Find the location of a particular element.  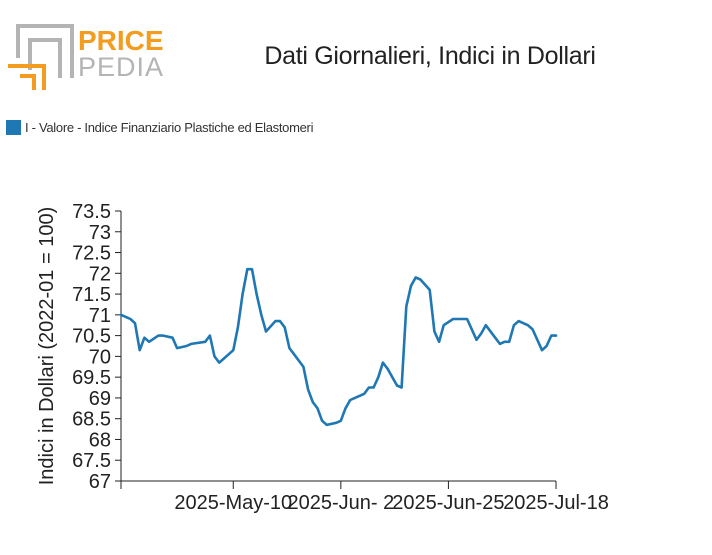

y-tick-label: 68.5 is located at coordinates (91, 420).